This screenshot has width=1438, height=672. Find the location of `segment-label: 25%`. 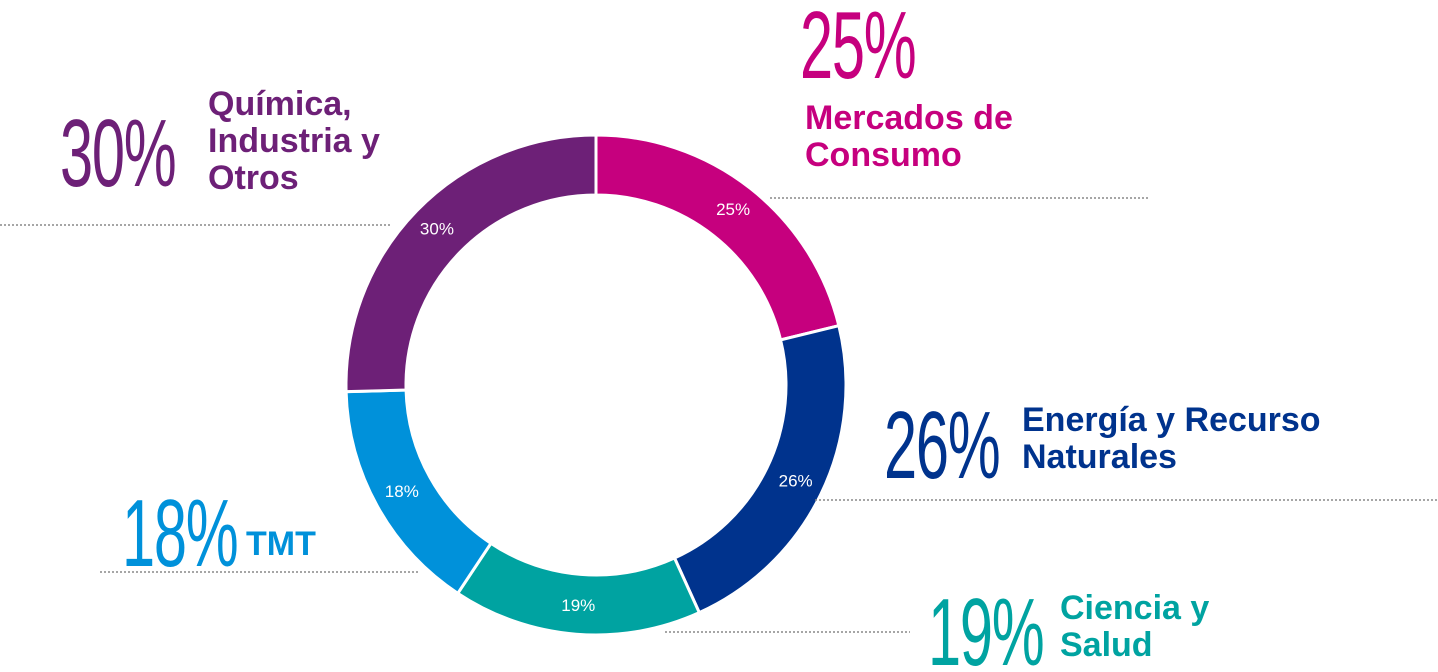

segment-label: 25% is located at coordinates (733, 209).